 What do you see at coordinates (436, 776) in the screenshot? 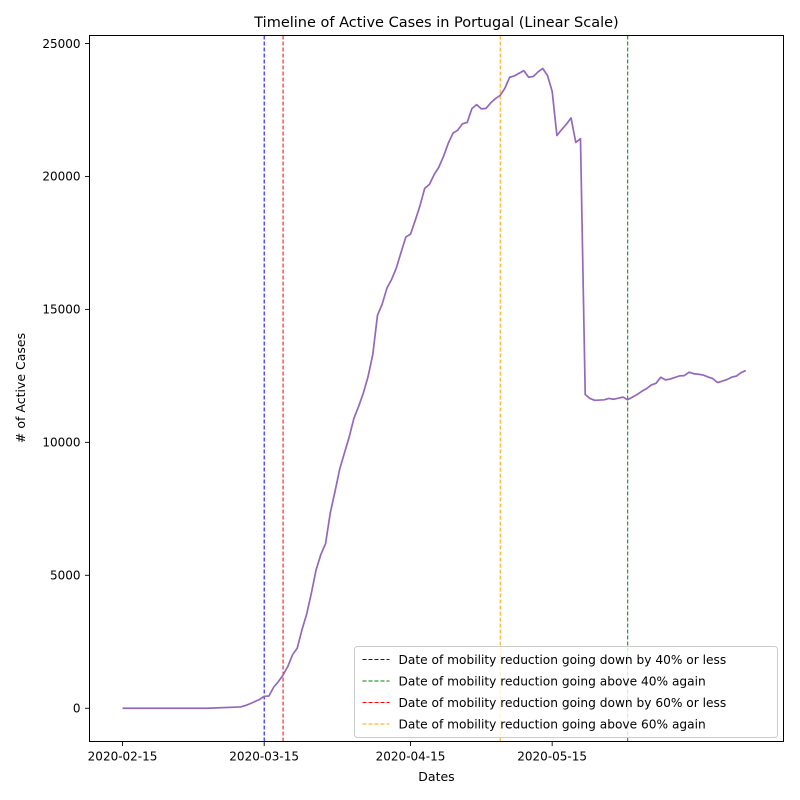
I see `x-axis-label: Dates` at bounding box center [436, 776].